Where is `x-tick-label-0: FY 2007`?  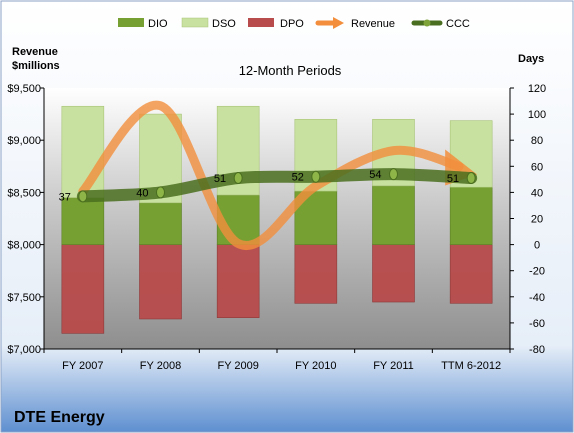
x-tick-label-0: FY 2007 is located at coordinates (82, 366).